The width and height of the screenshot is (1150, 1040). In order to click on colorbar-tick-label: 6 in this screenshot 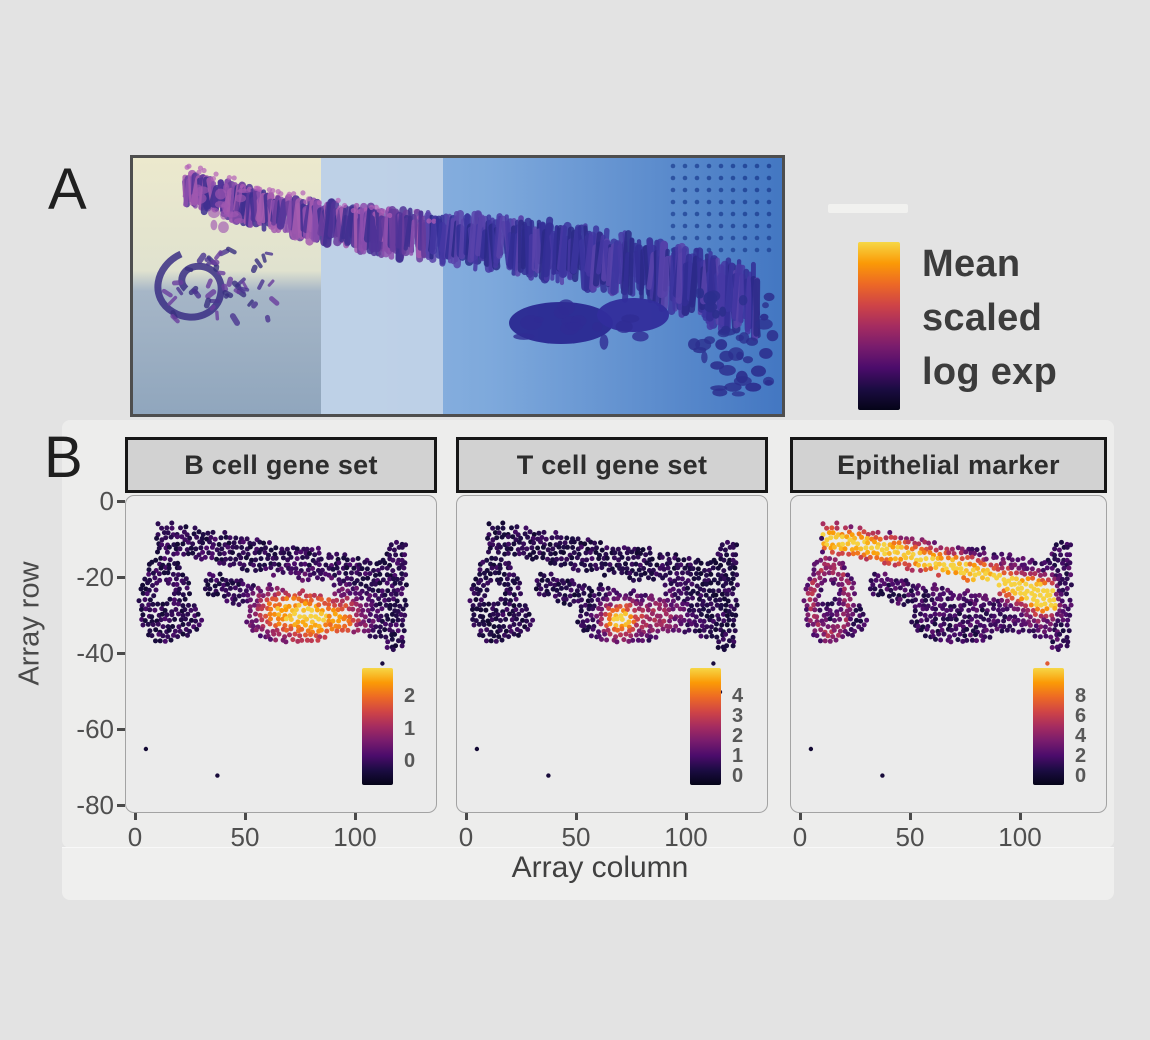, I will do `click(1081, 716)`.